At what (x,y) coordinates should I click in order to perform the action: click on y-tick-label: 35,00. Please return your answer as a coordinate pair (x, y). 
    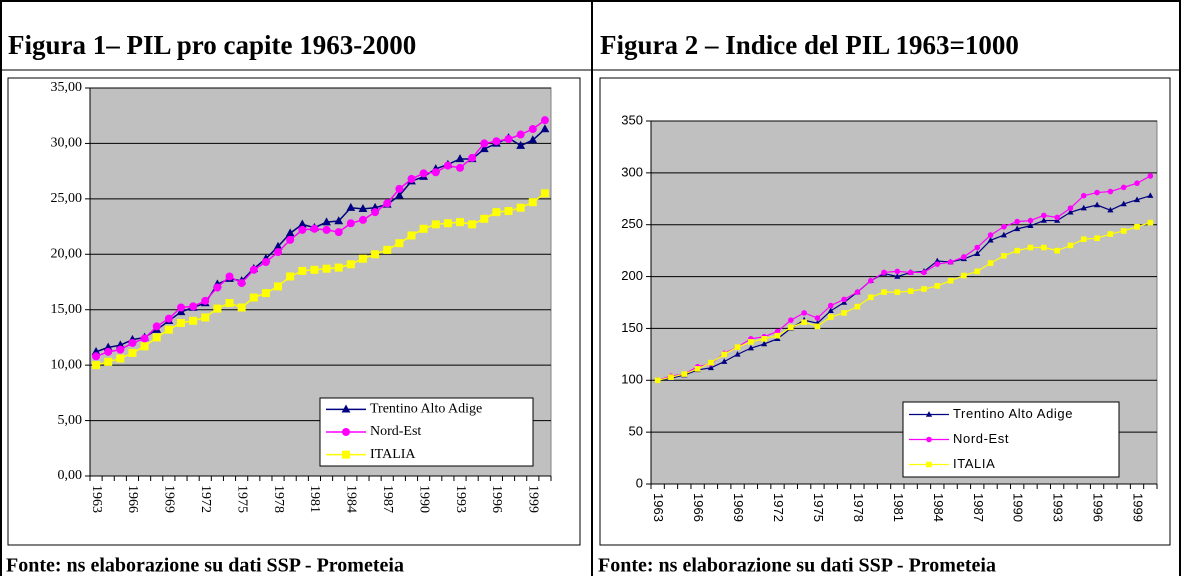
    Looking at the image, I should click on (67, 87).